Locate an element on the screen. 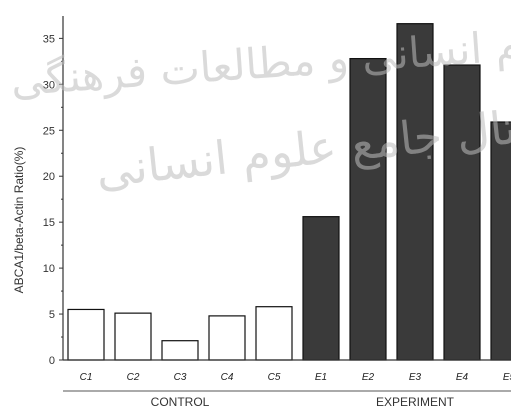 The width and height of the screenshot is (511, 415). x-tick-label-E1: E1 is located at coordinates (321, 377).